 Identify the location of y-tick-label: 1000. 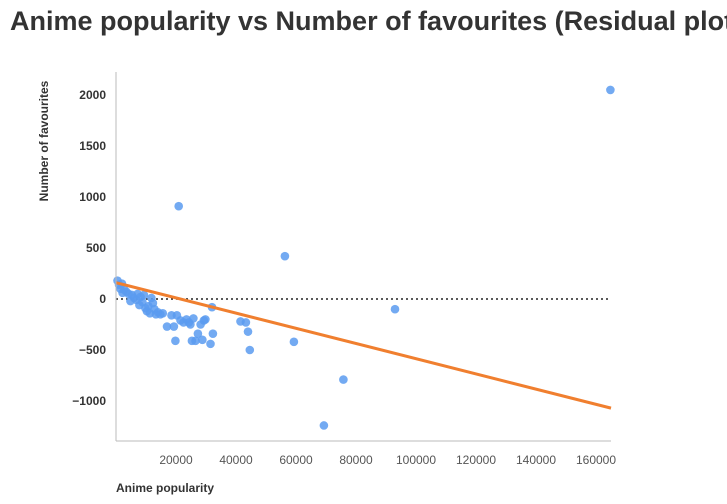
(92, 197).